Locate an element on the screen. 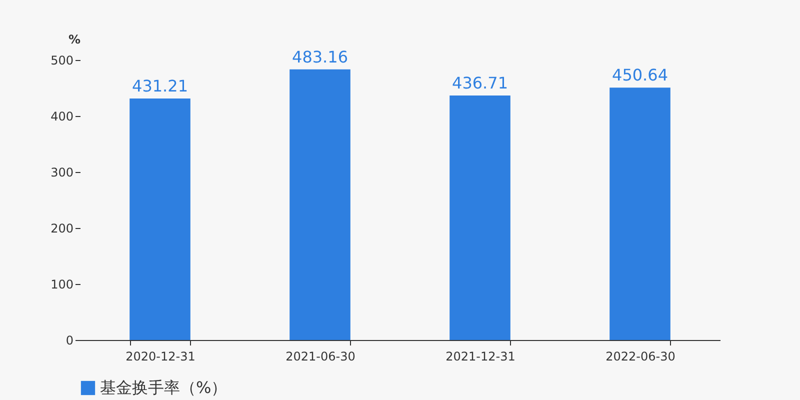 This screenshot has height=400, width=800. x-tick-label: 2021-06-30 is located at coordinates (321, 357).